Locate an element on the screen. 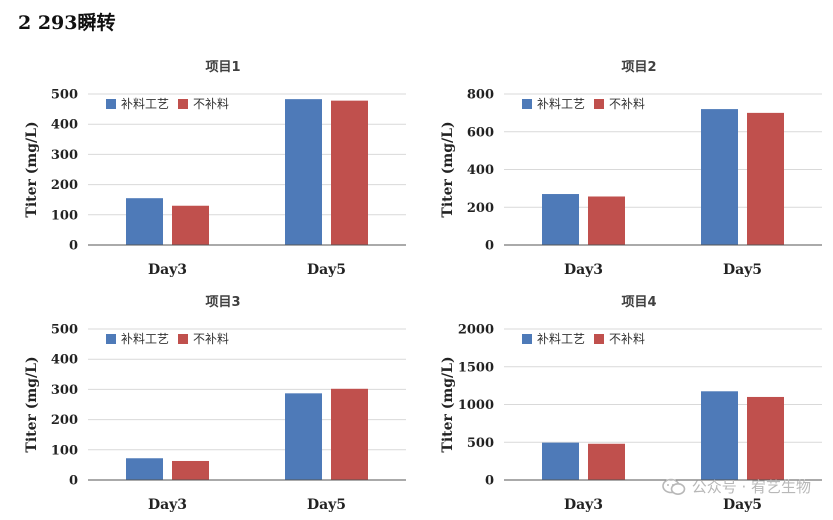 This screenshot has height=520, width=833. chart-title: 项目3 is located at coordinates (222, 302).